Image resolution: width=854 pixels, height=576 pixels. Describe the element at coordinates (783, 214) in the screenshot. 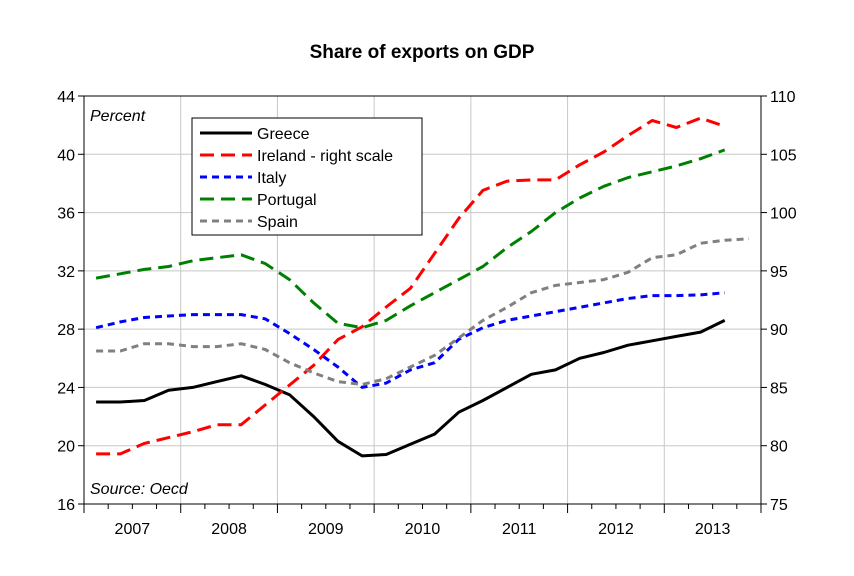

I see `right-tick-label: 100` at that location.